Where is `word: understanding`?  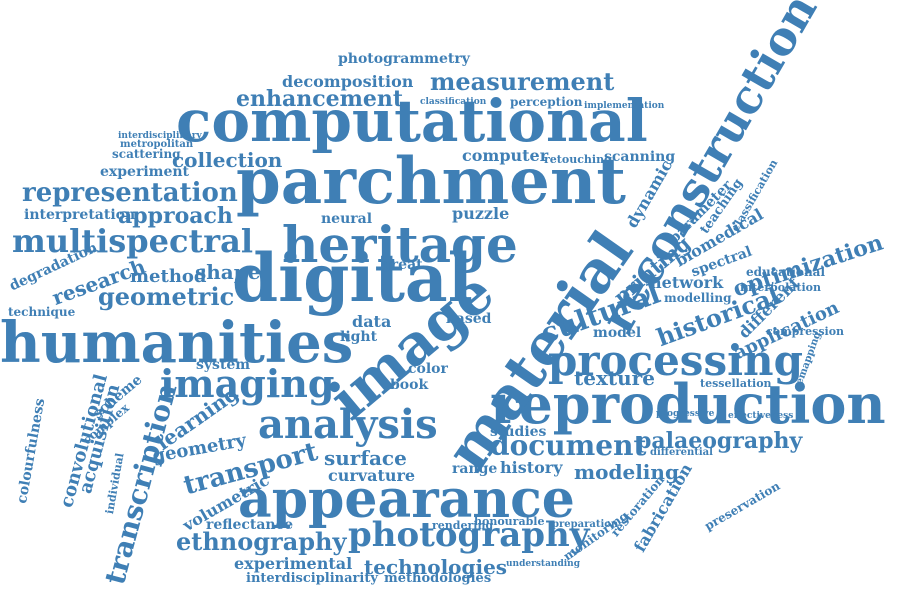 word: understanding is located at coordinates (543, 564).